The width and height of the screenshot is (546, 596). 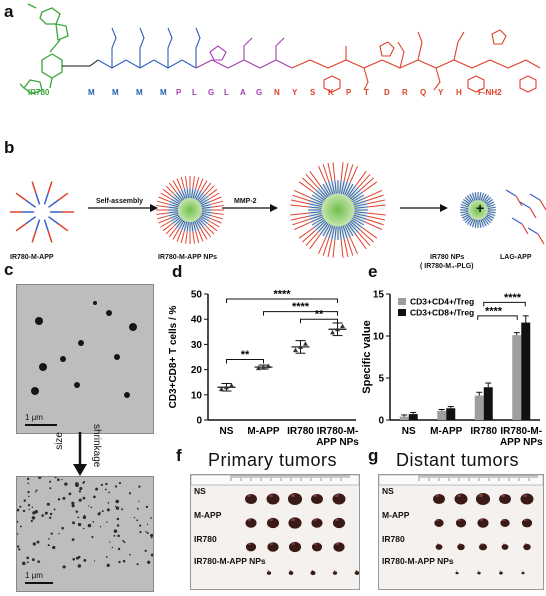 What do you see at coordinates (541, 239) in the screenshot?
I see `fragment-red` at bounding box center [541, 239].